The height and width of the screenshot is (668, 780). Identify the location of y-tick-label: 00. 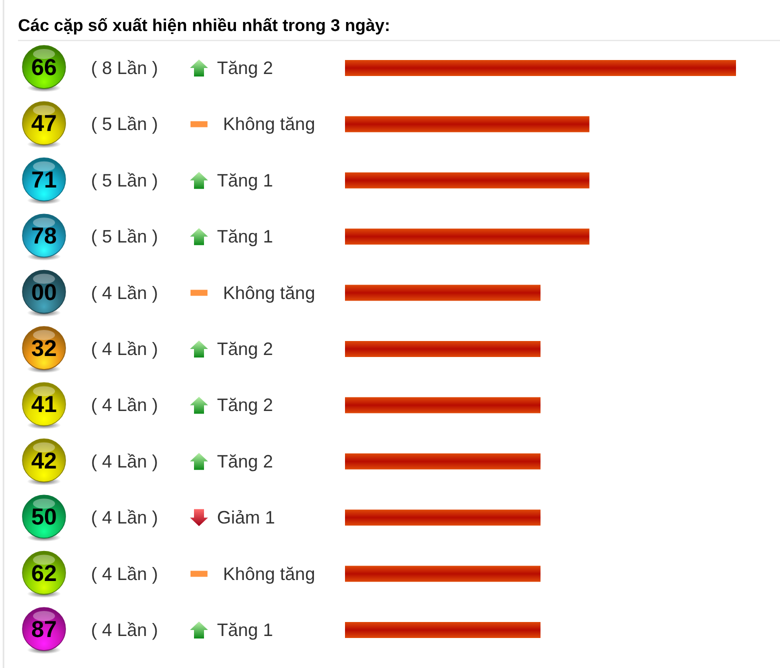
(44, 291).